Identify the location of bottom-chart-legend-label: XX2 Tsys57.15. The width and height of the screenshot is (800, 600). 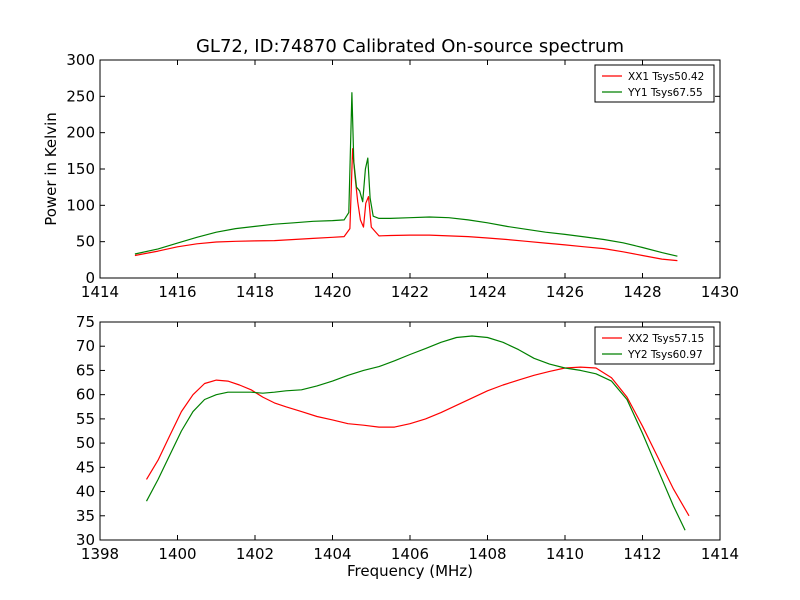
(666, 339).